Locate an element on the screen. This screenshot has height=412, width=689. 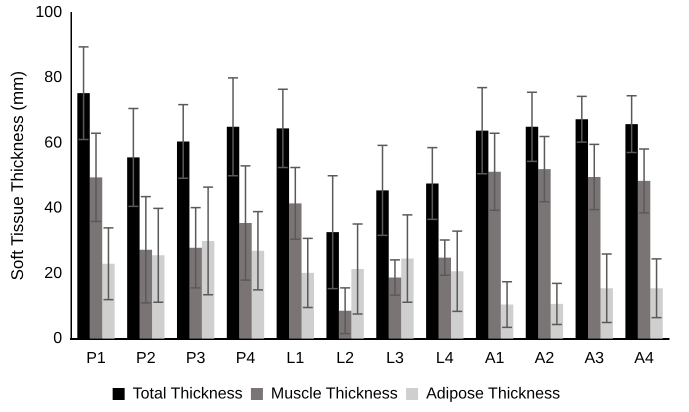
y-tick-label: 0 is located at coordinates (57, 339).